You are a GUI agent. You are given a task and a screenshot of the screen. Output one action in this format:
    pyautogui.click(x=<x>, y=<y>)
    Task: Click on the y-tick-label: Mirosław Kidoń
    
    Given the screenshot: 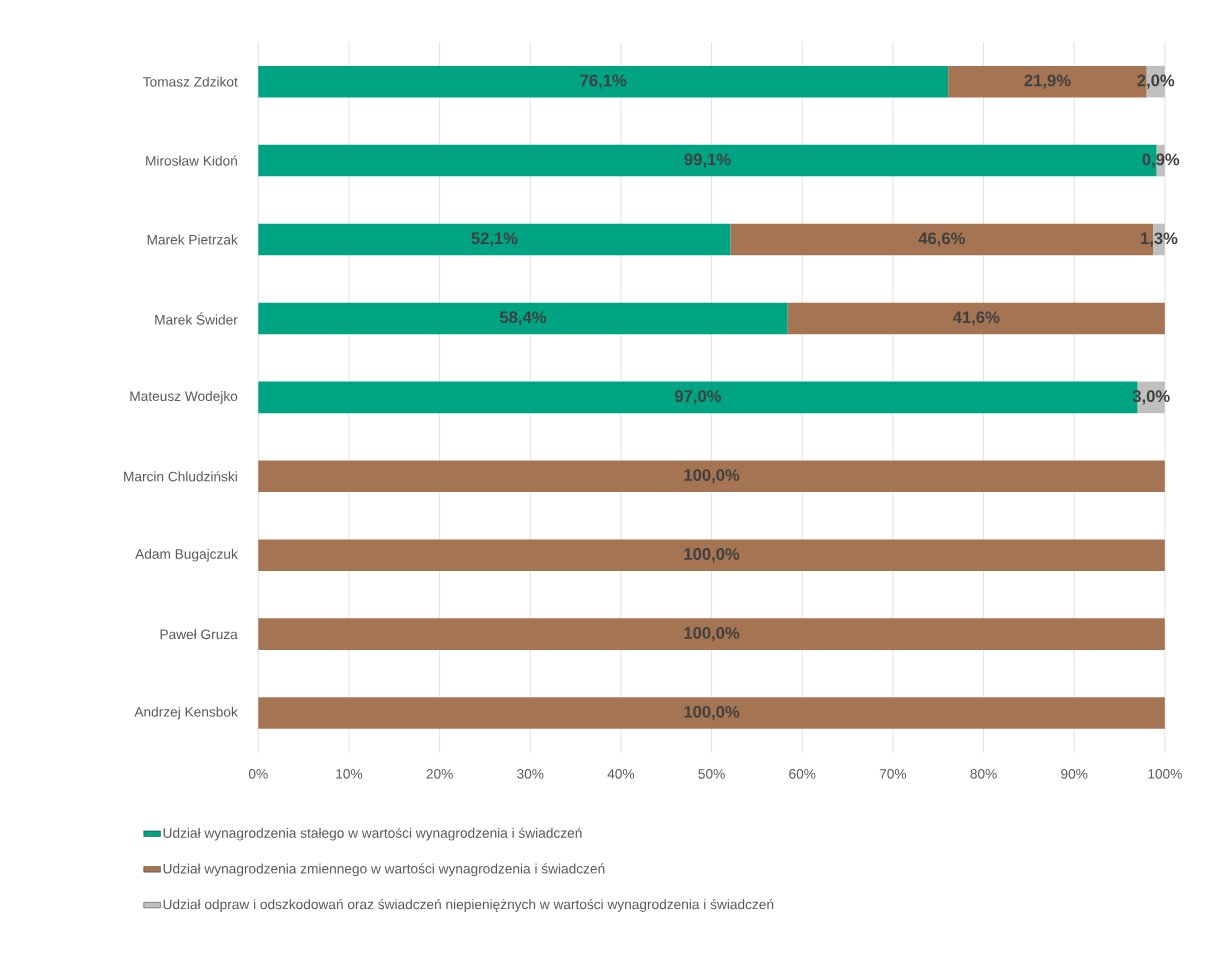 What is the action you would take?
    pyautogui.click(x=191, y=160)
    